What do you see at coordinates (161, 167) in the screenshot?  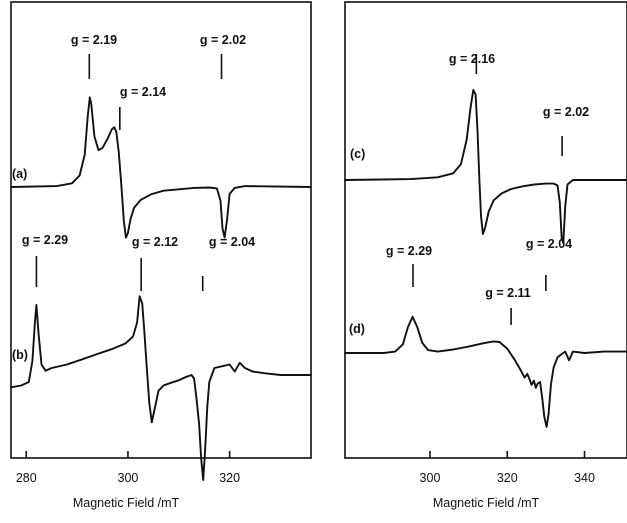 I see `trace-a` at bounding box center [161, 167].